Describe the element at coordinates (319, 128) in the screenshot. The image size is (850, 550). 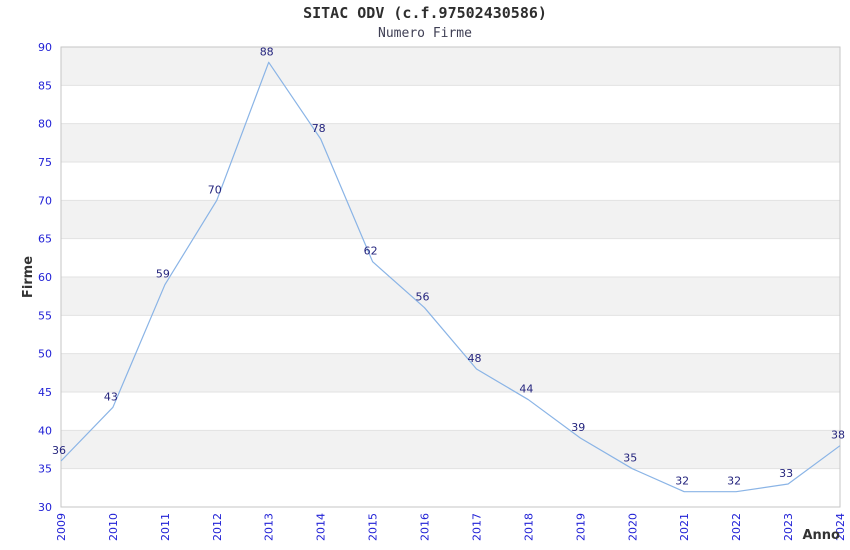
I see `data-point-label: 78` at that location.